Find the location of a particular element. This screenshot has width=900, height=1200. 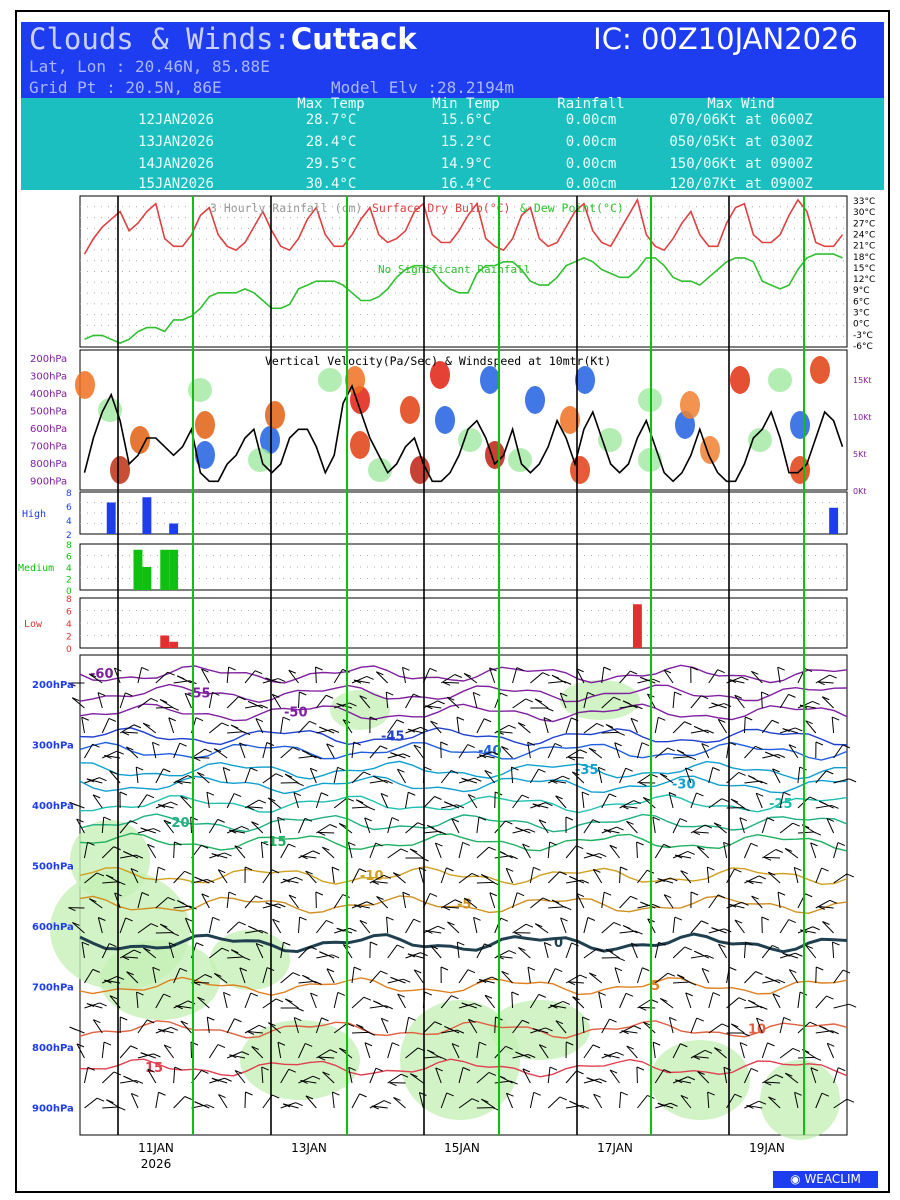

humidity-shading is located at coordinates (600, 700).